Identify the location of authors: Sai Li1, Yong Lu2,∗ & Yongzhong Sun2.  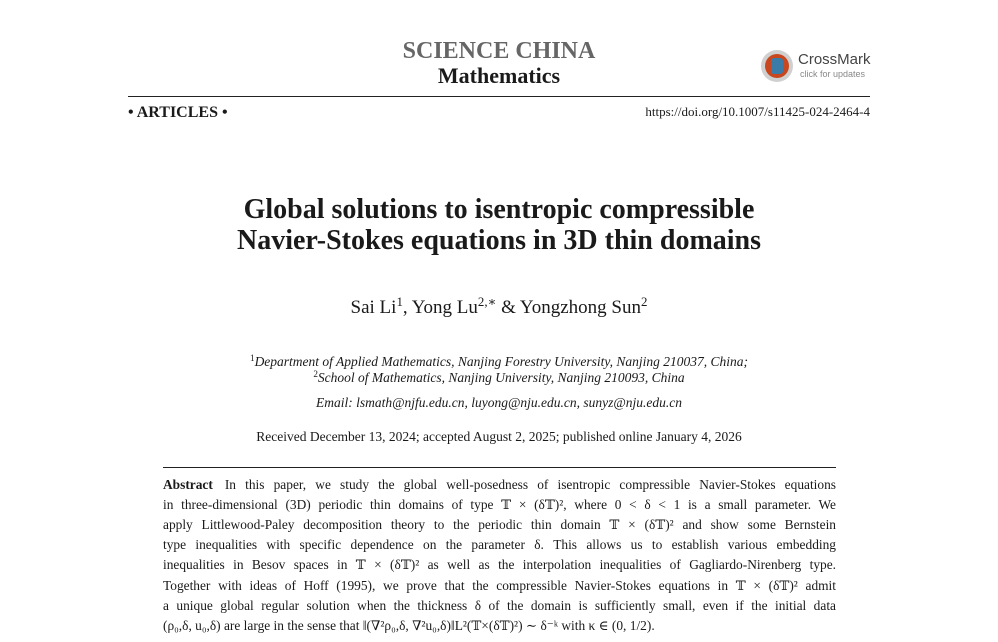
(499, 306).